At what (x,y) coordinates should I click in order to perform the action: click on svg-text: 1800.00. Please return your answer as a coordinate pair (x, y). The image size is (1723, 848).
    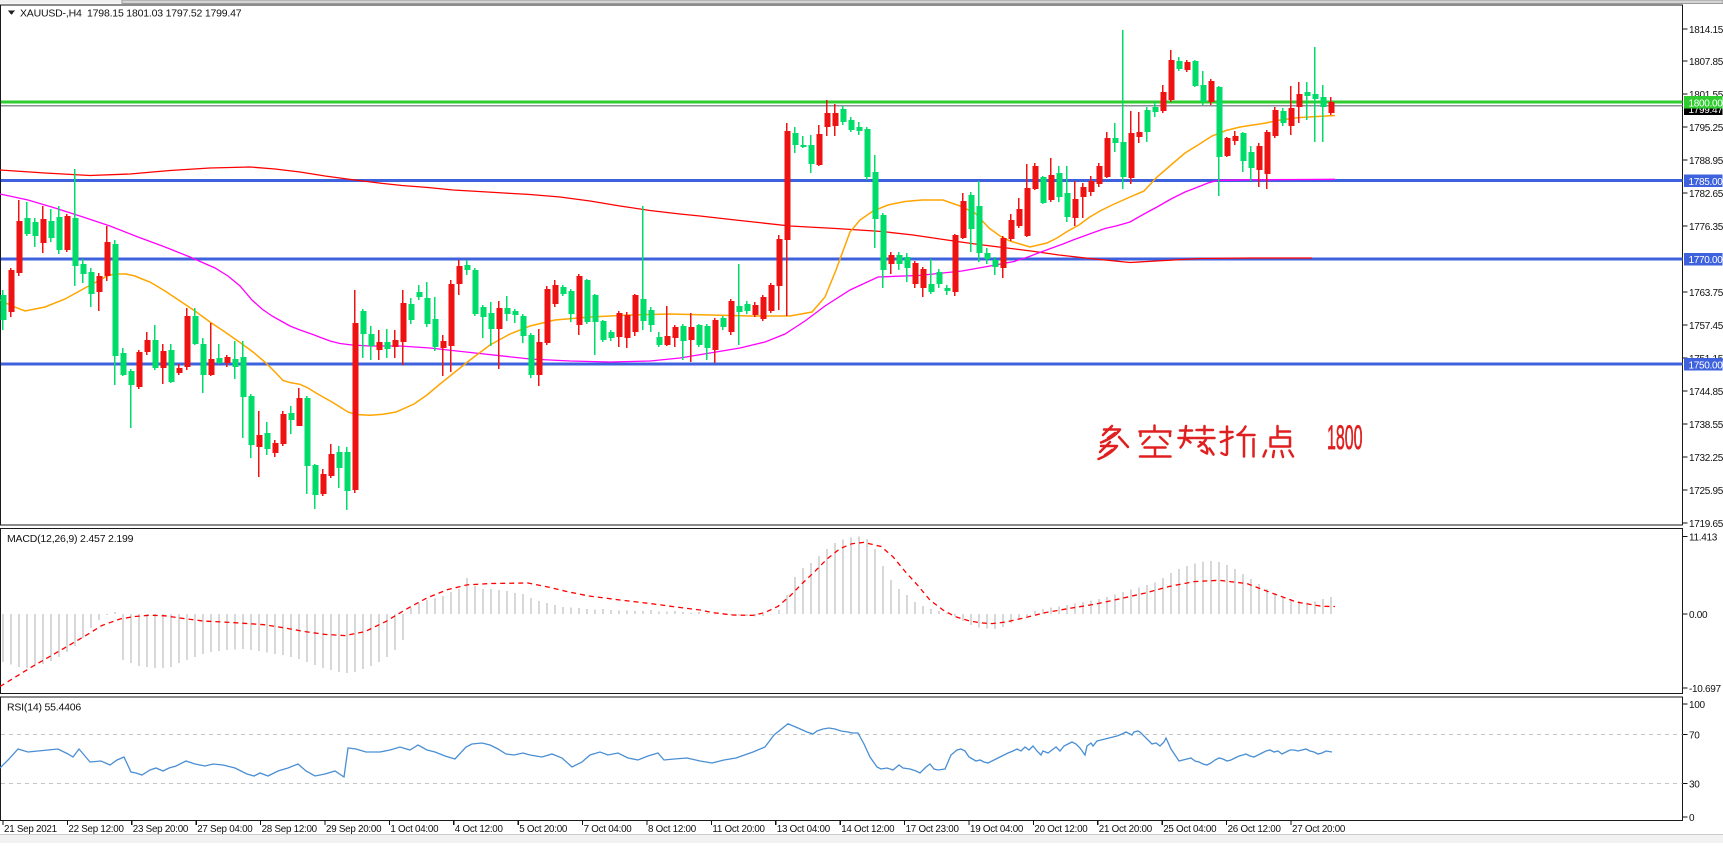
    Looking at the image, I should click on (1706, 103).